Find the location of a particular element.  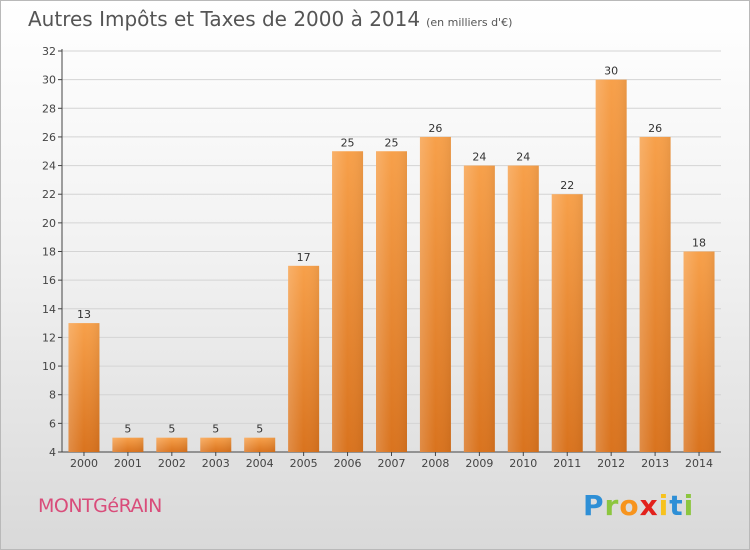

data-label: 22 is located at coordinates (567, 185).